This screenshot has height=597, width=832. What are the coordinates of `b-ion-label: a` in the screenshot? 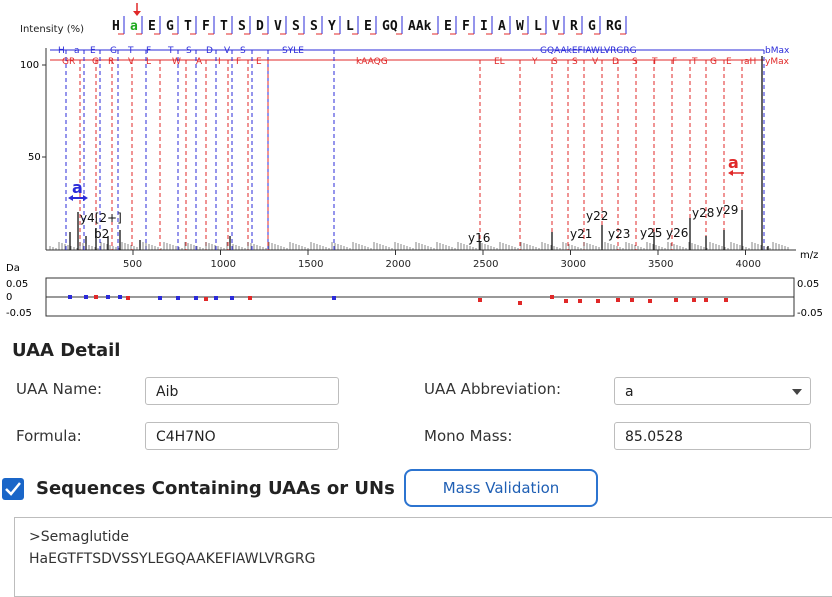 It's located at (77, 51).